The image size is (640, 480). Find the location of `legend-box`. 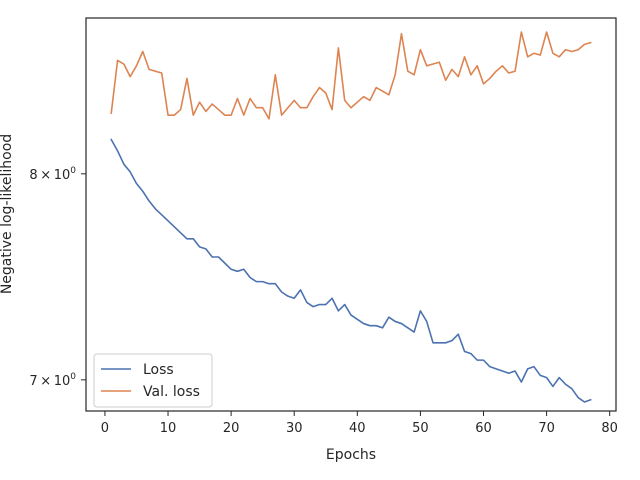

legend-box is located at coordinates (153, 380).